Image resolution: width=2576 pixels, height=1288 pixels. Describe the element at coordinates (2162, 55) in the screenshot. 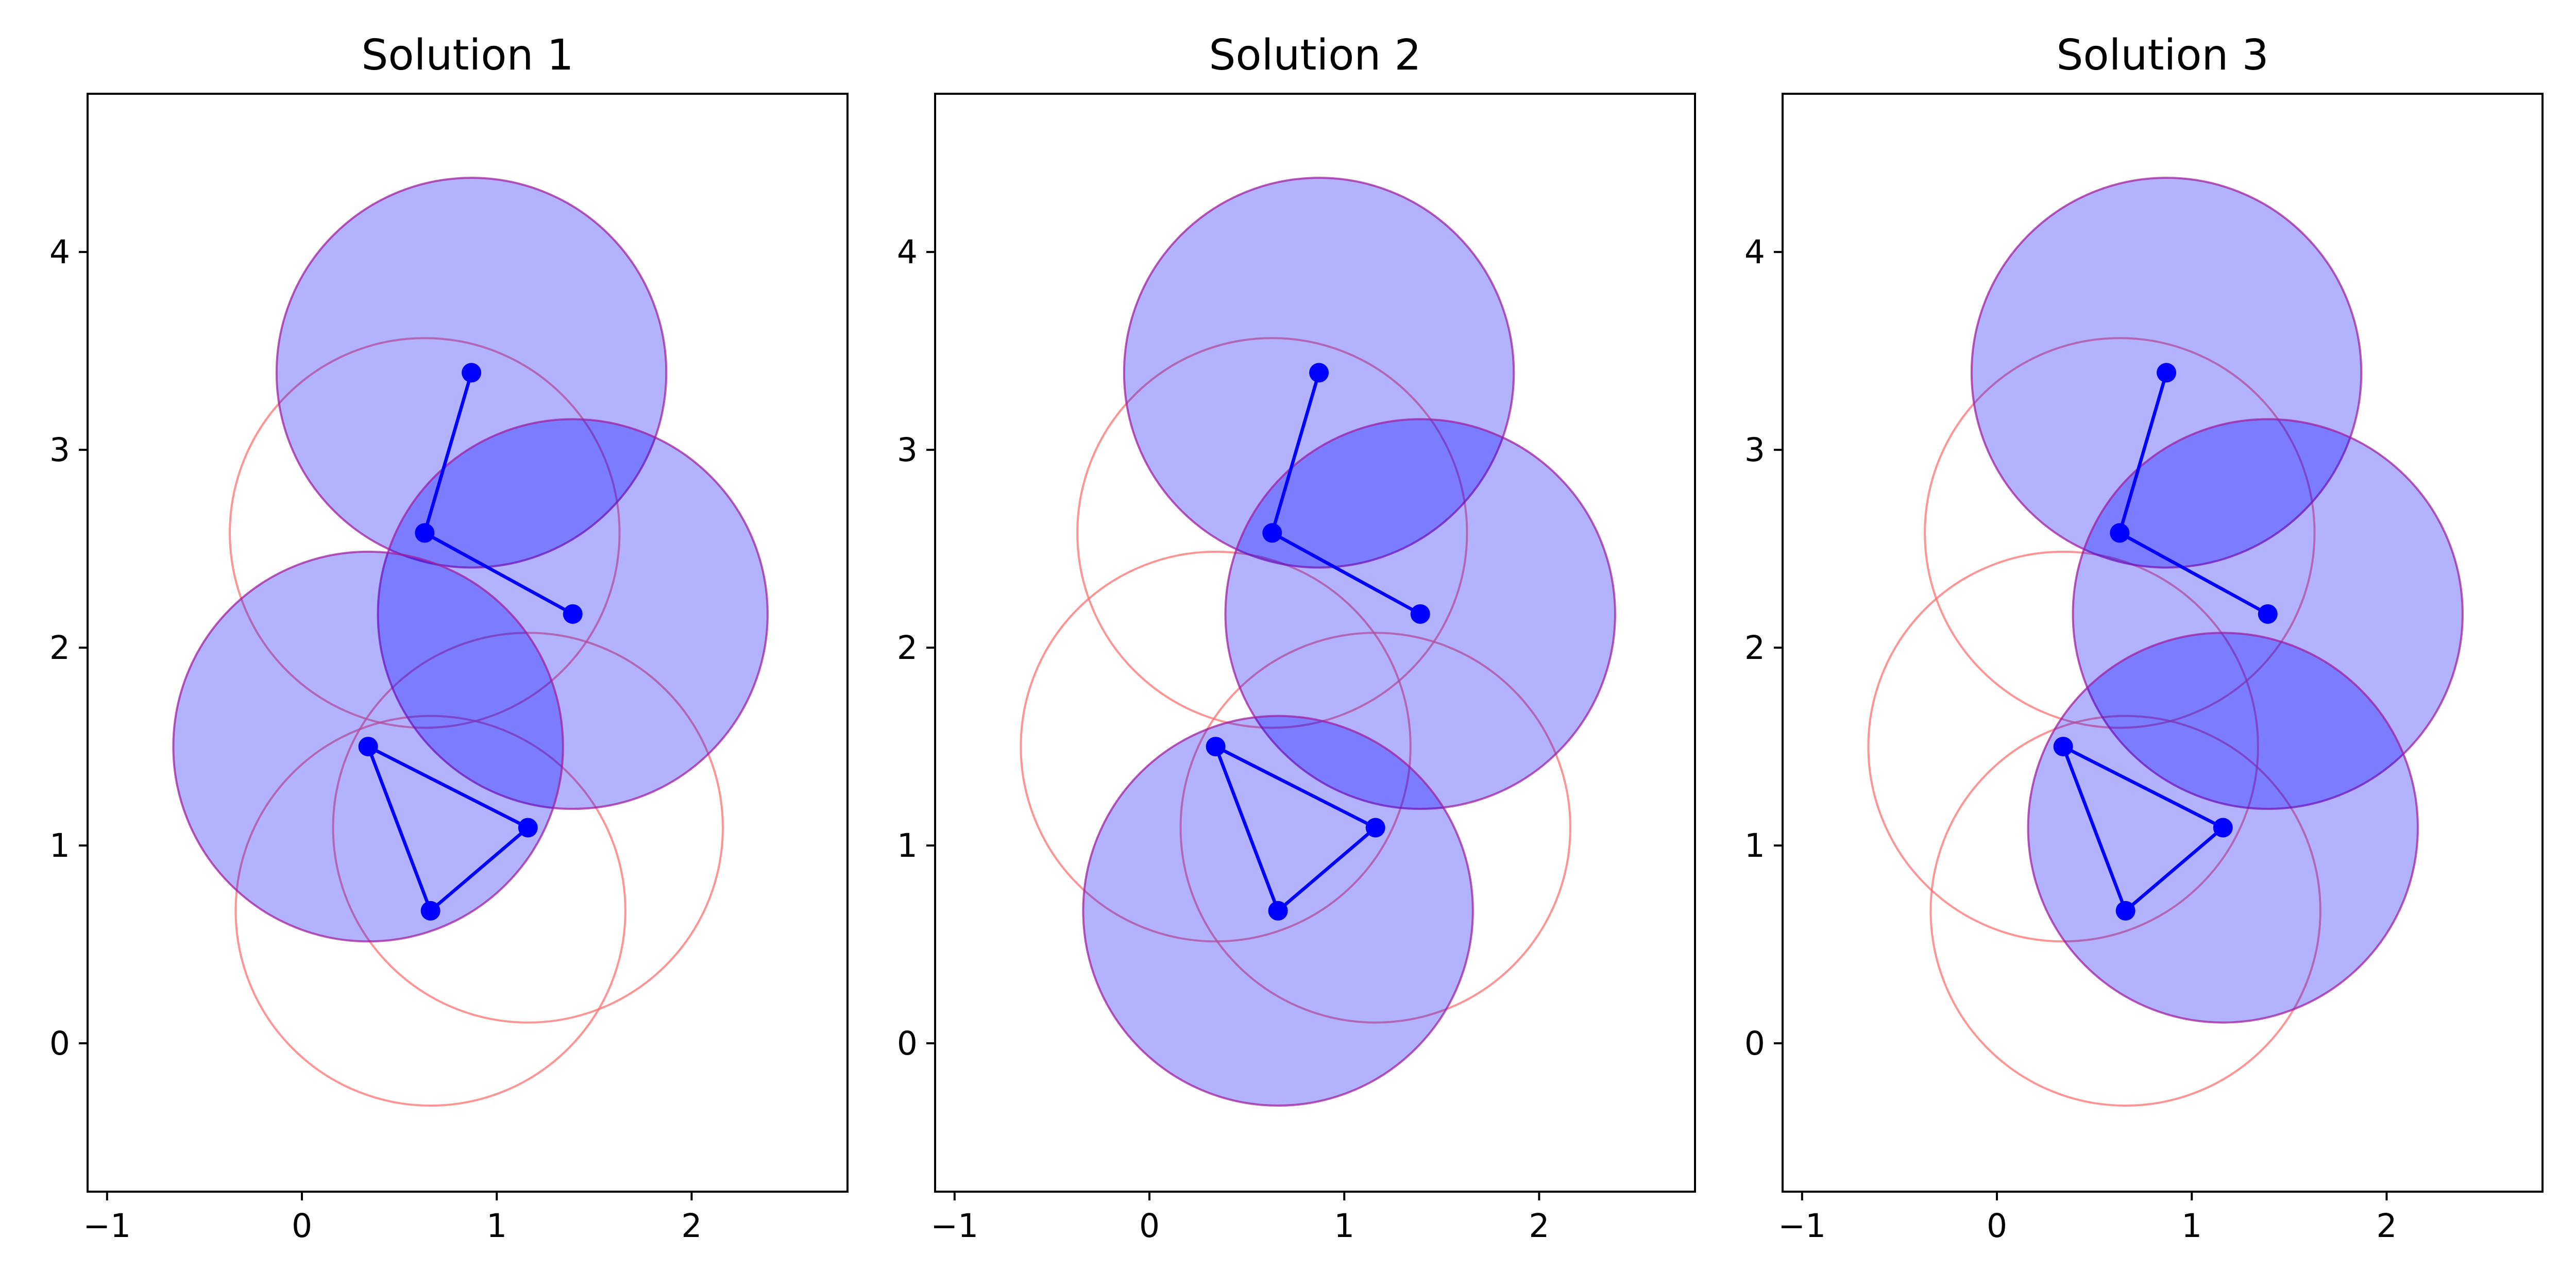

I see `panel-title: Solution 3` at that location.